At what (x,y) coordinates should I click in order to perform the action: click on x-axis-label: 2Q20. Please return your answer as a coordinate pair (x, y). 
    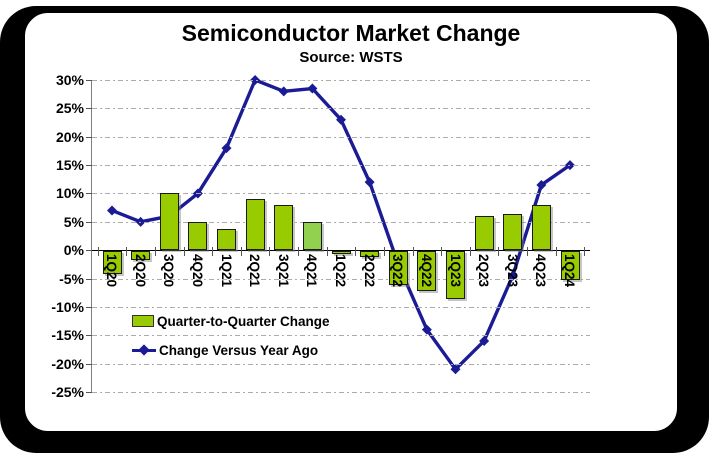
    Looking at the image, I should click on (140, 271).